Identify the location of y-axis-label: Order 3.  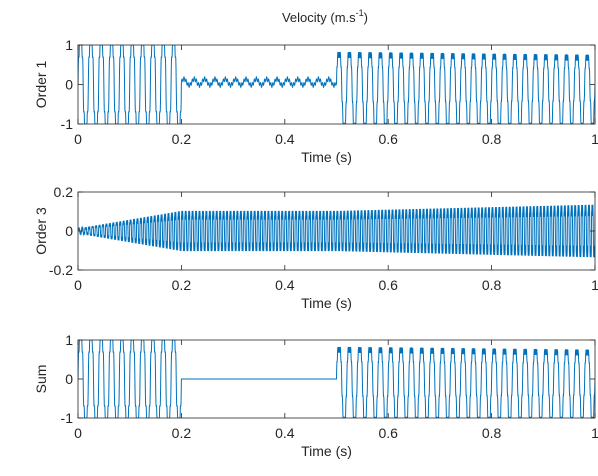
(41, 231).